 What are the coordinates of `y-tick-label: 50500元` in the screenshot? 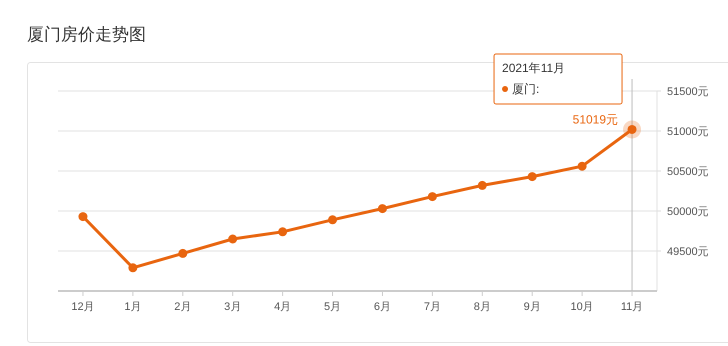 It's located at (688, 172).